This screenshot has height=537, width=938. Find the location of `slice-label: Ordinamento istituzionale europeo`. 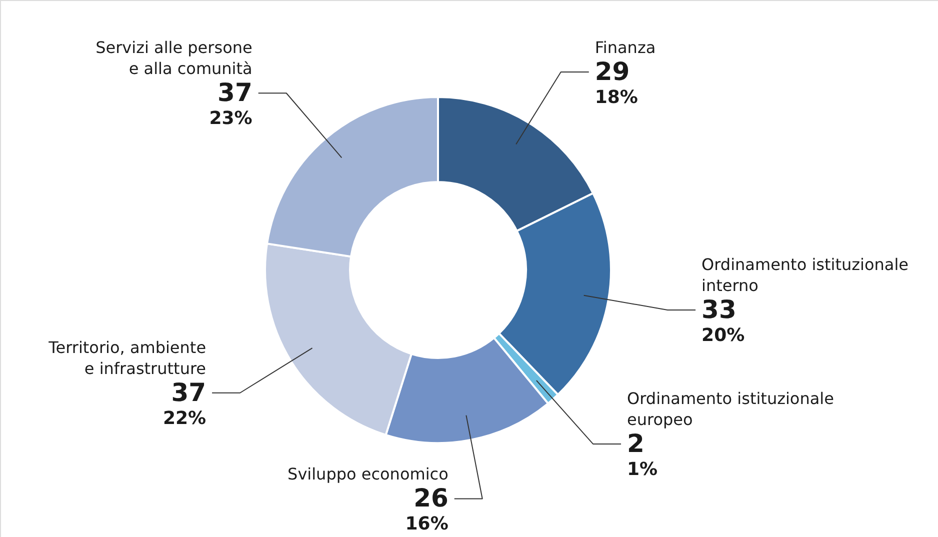

slice-label: Ordinamento istituzionale europeo is located at coordinates (730, 408).